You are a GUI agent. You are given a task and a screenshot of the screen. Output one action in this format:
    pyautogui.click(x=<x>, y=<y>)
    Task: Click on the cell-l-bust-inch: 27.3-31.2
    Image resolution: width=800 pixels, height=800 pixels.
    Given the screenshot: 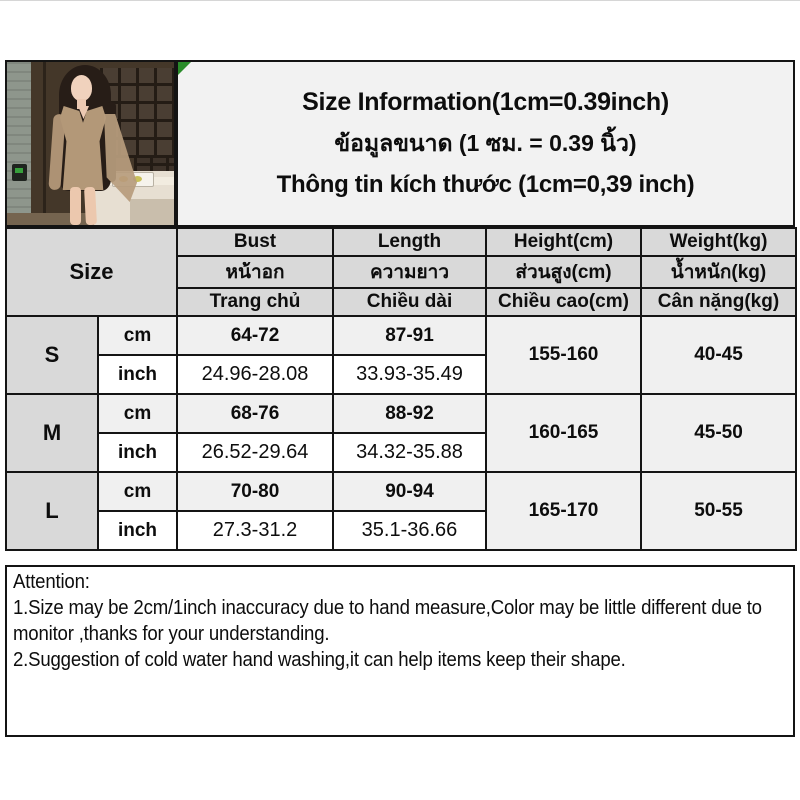 What is the action you would take?
    pyautogui.click(x=255, y=530)
    